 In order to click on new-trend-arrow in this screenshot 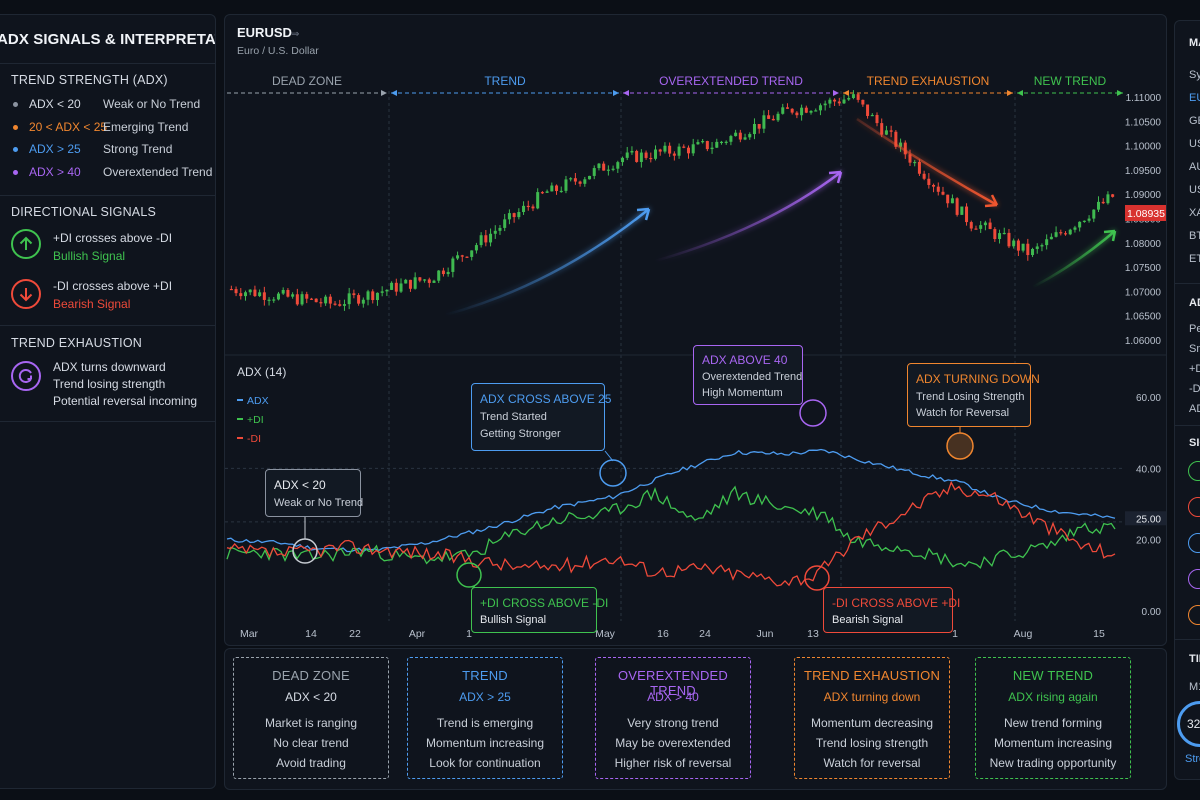, I will do `click(1074, 259)`.